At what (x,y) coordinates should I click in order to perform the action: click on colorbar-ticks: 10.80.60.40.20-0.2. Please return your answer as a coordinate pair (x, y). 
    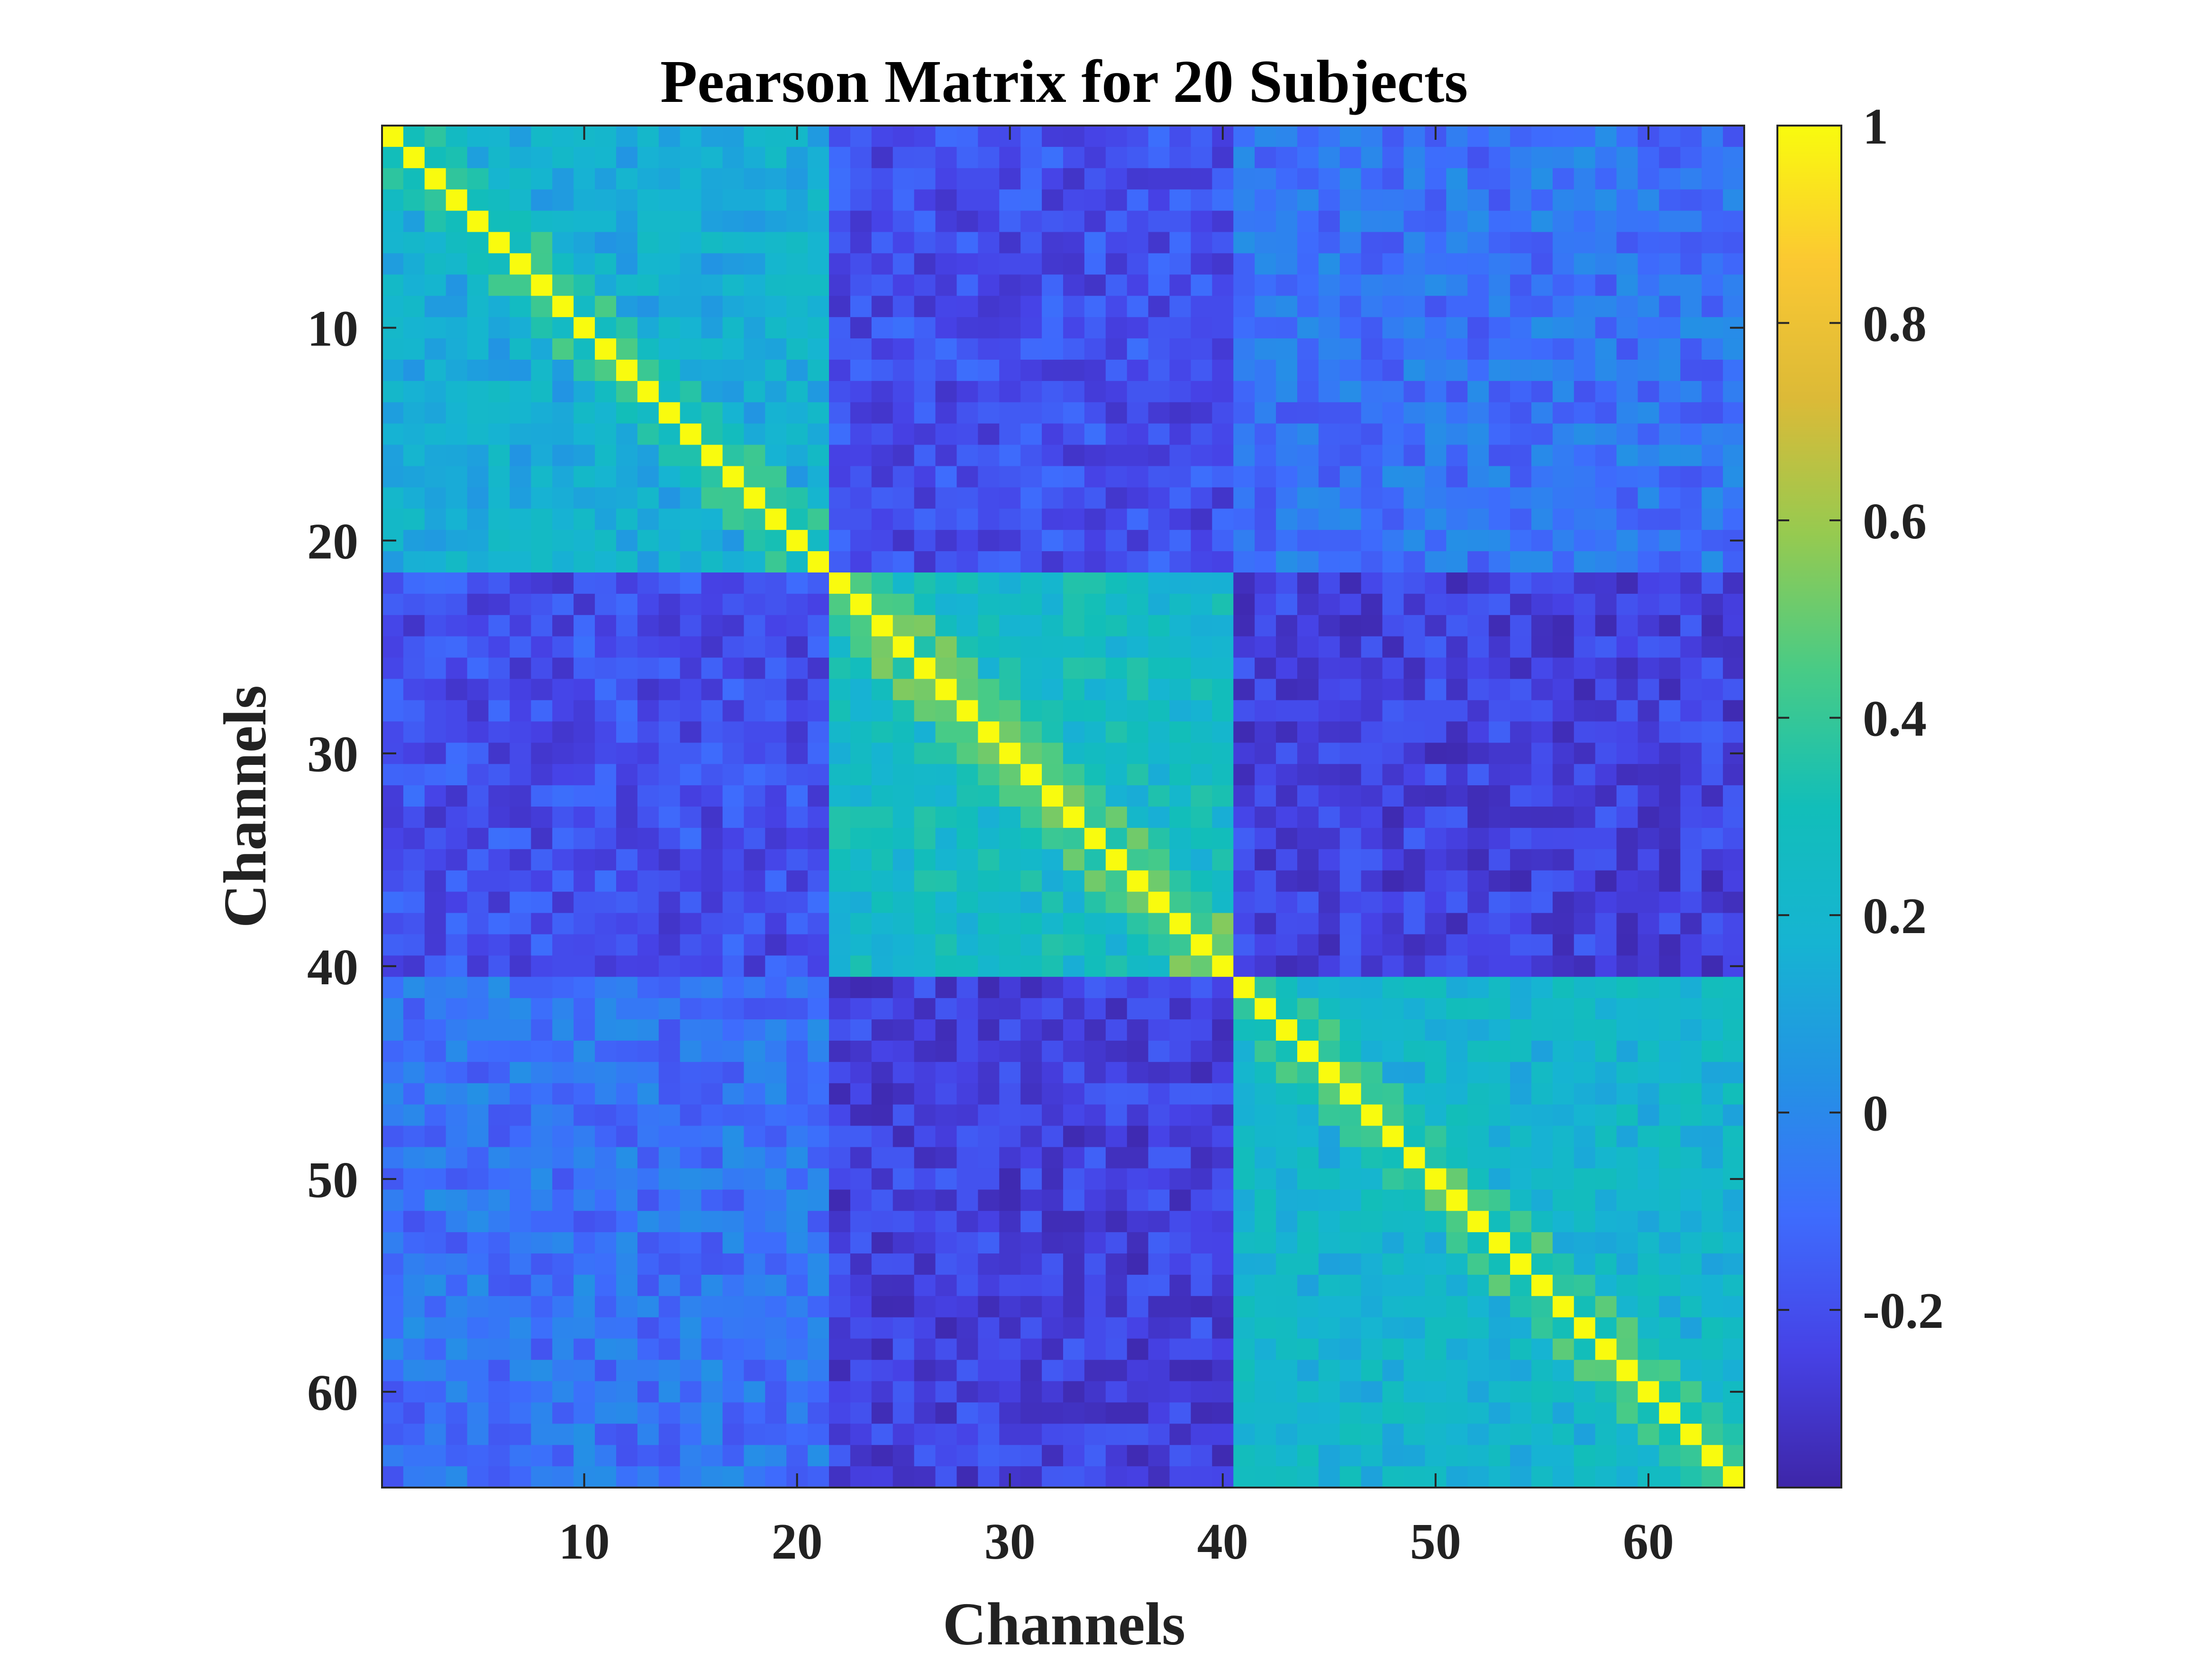
    Looking at the image, I should click on (1860, 719).